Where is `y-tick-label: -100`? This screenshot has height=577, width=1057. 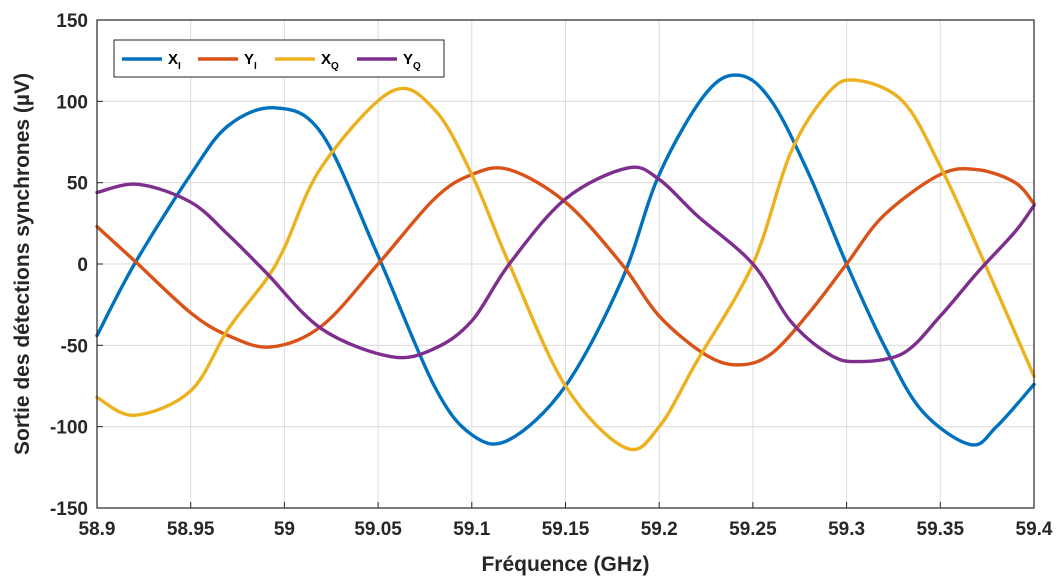 y-tick-label: -100 is located at coordinates (69, 428).